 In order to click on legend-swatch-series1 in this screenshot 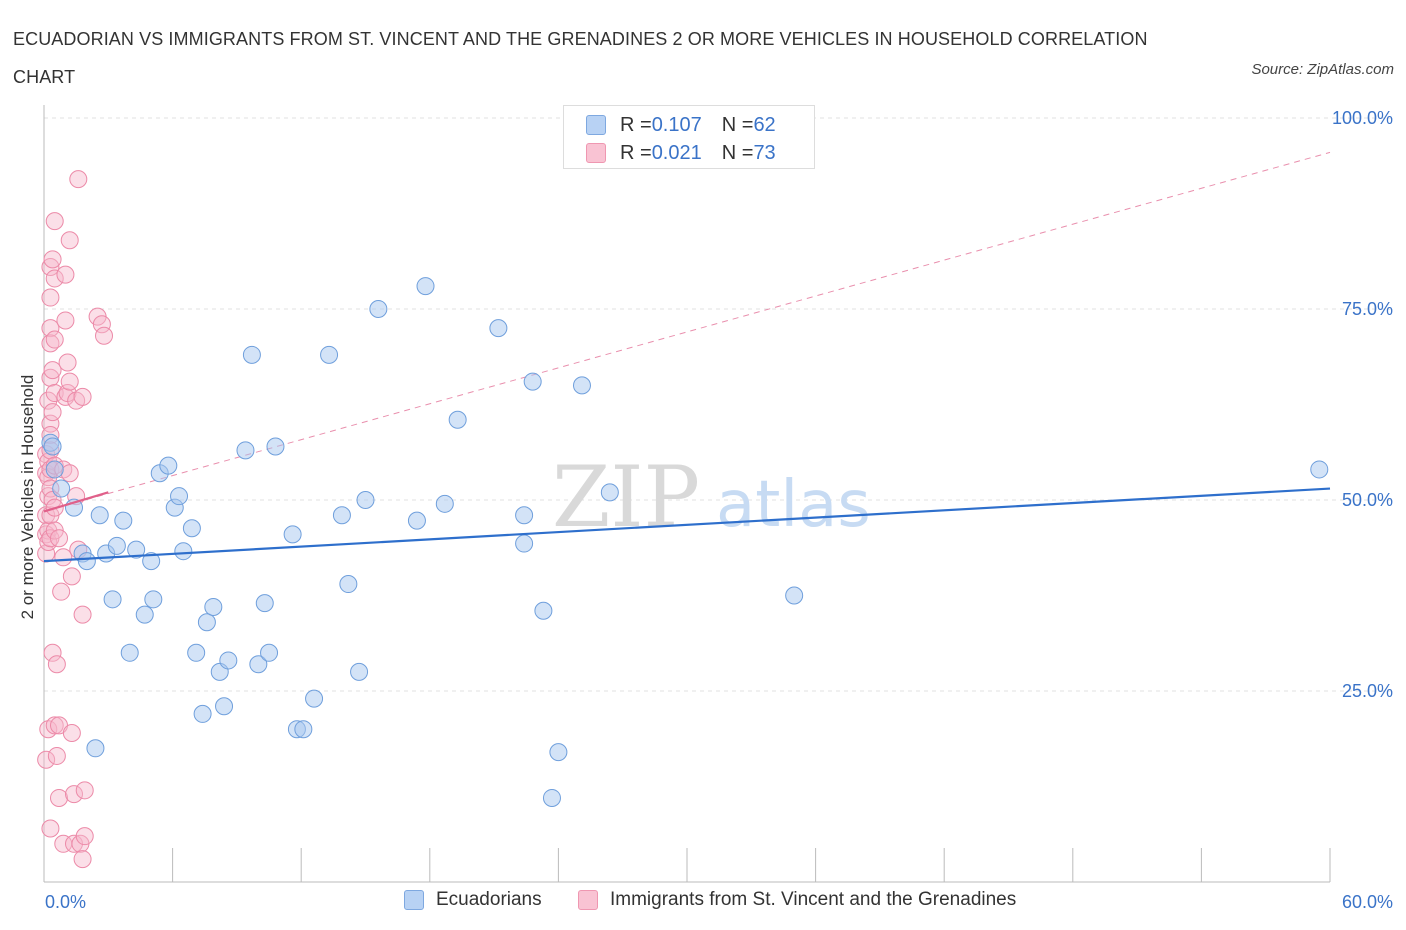, I will do `click(596, 125)`.